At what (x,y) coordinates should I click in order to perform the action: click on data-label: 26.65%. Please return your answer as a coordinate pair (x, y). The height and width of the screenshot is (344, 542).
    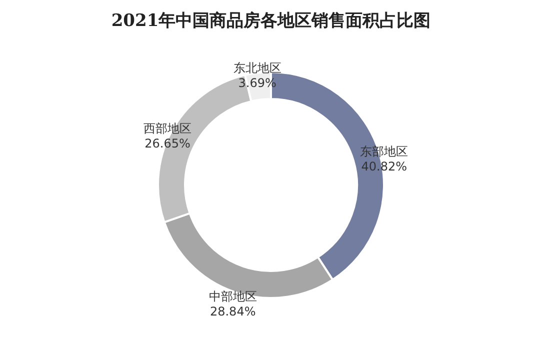
    Looking at the image, I should click on (167, 143).